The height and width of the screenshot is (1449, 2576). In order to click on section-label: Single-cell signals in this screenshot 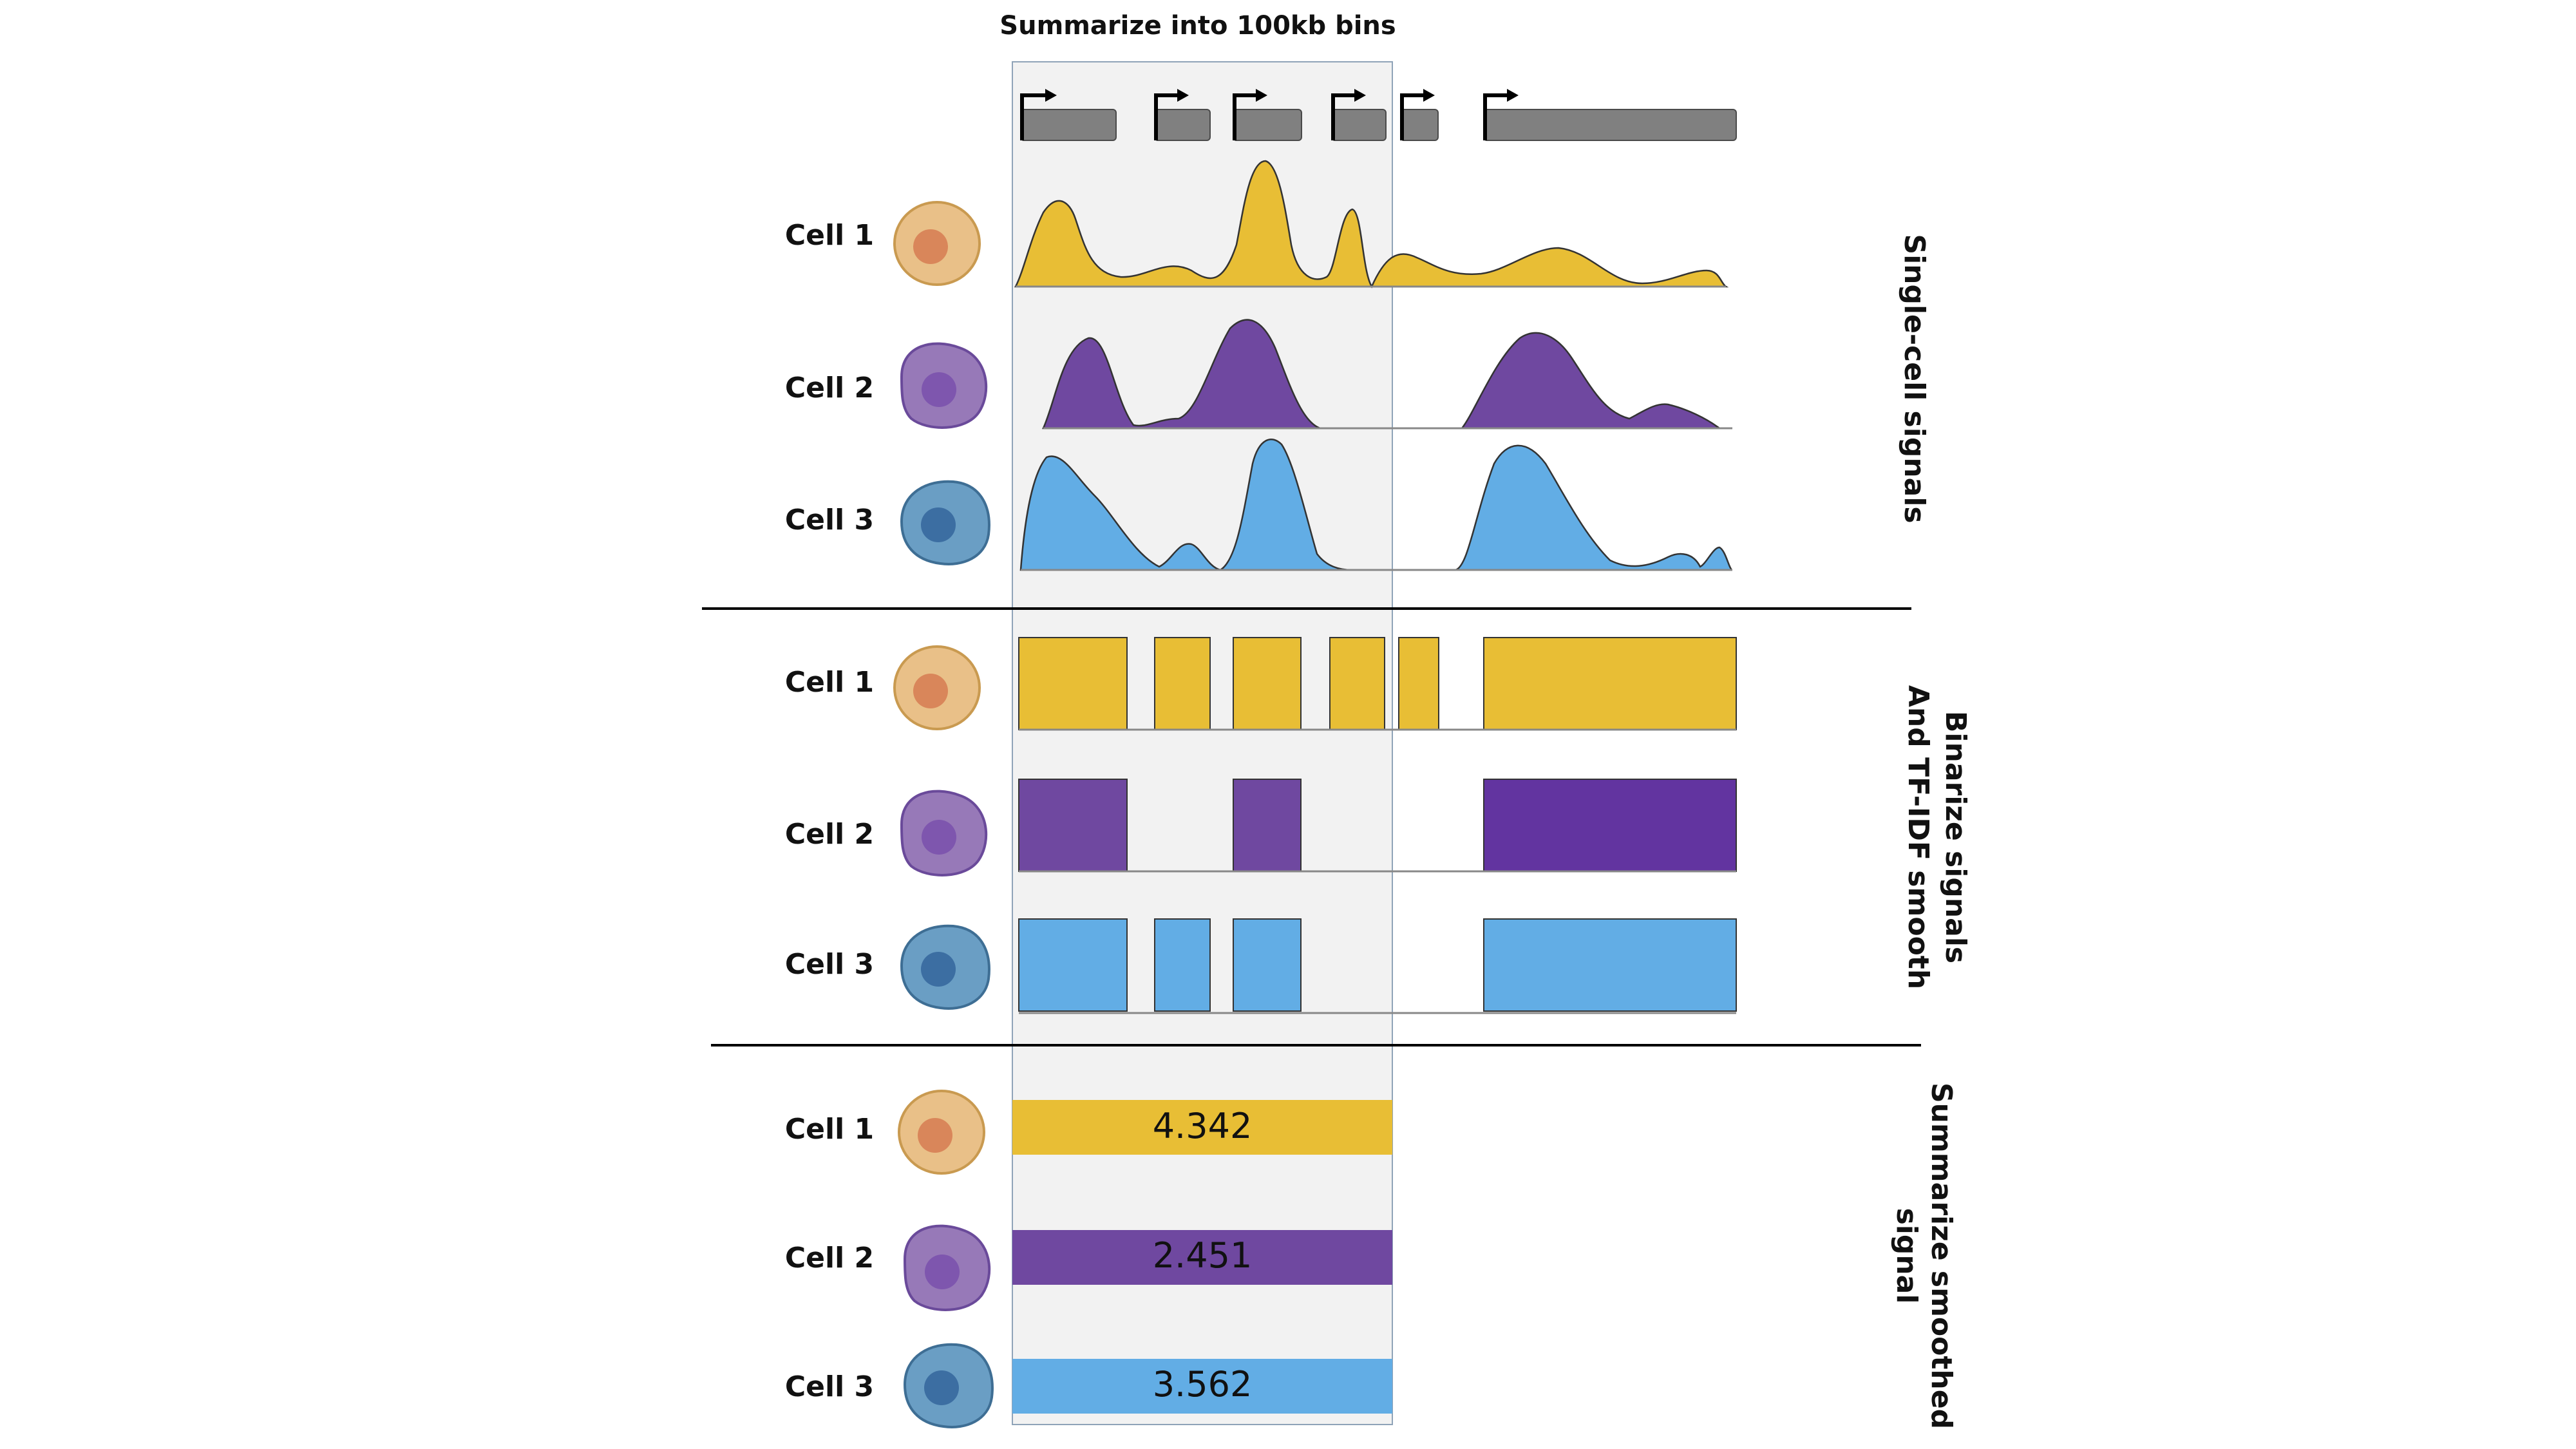, I will do `click(1915, 379)`.